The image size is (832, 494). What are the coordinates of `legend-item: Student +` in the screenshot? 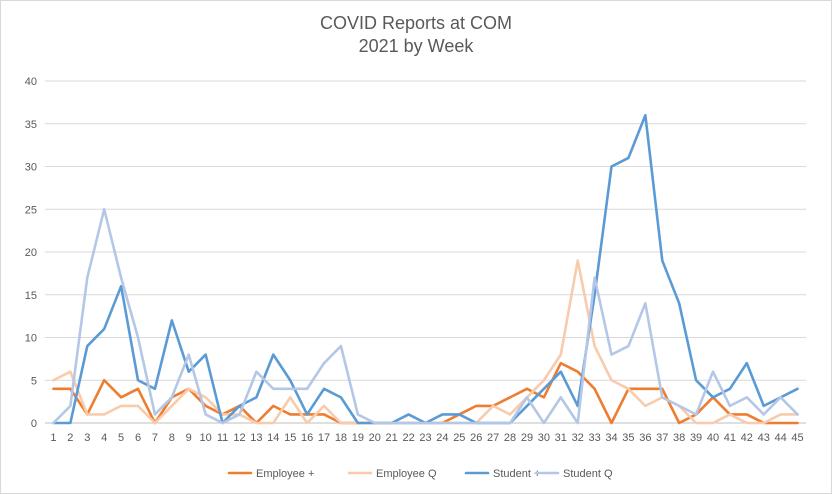 It's located at (502, 474).